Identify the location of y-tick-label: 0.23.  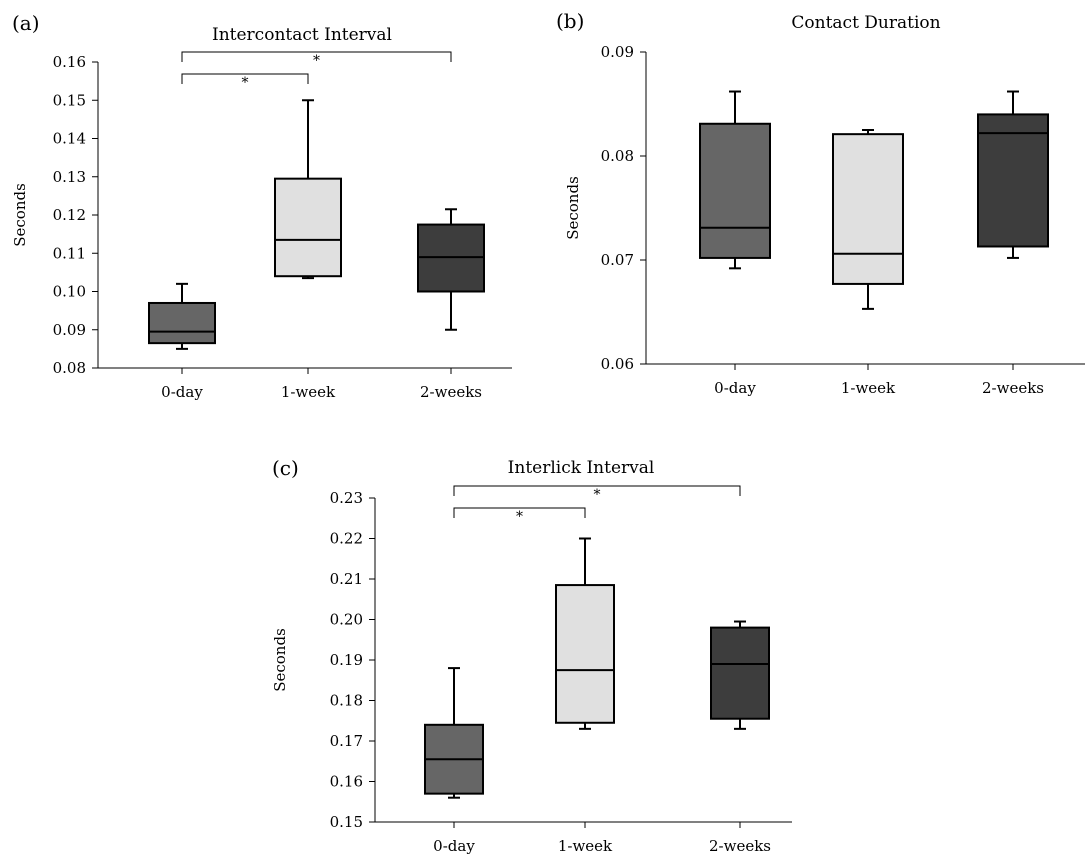
(346, 498).